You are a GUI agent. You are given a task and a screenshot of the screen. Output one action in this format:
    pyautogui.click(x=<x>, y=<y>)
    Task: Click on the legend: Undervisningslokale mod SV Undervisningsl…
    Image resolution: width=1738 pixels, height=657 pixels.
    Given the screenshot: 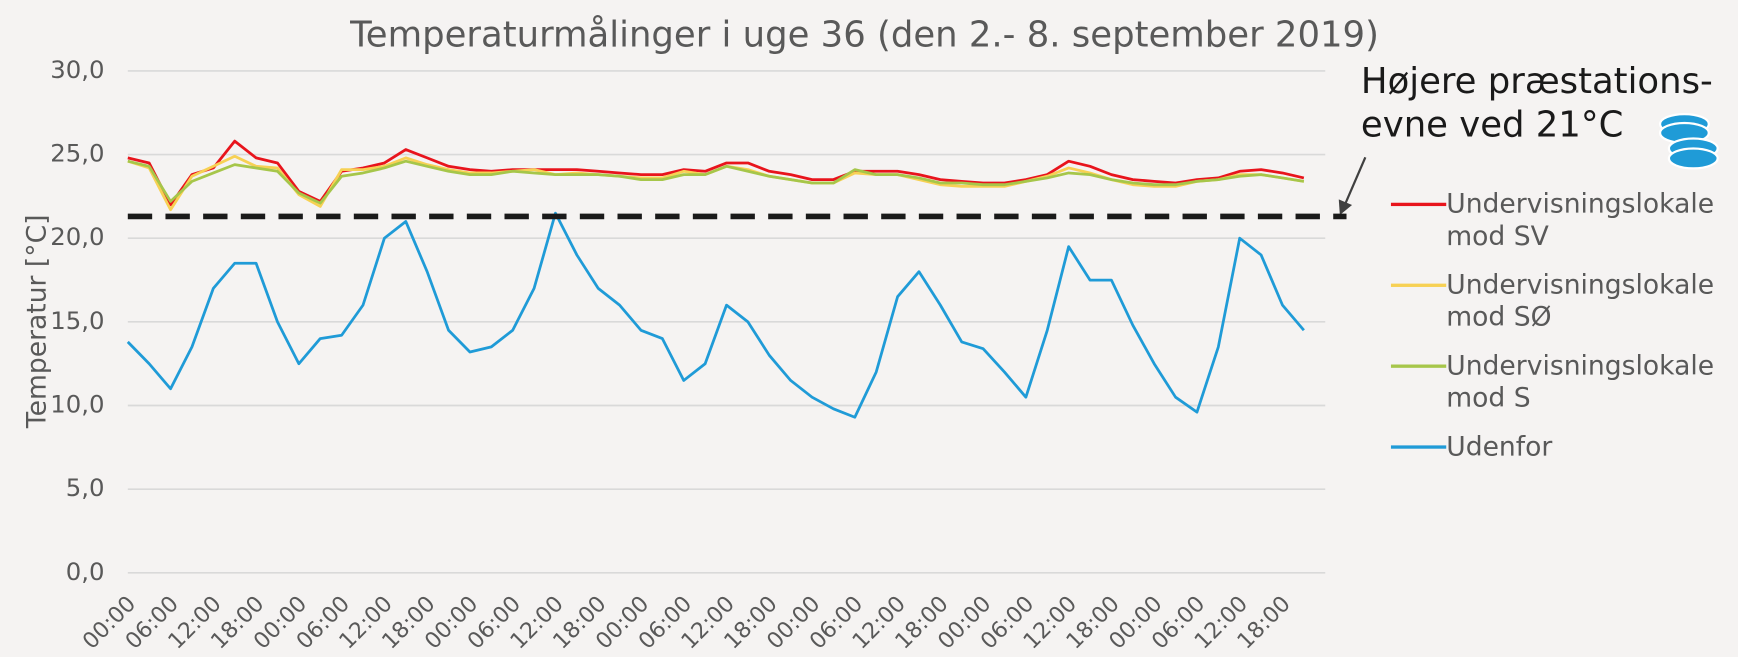 What is the action you would take?
    pyautogui.click(x=1562, y=325)
    